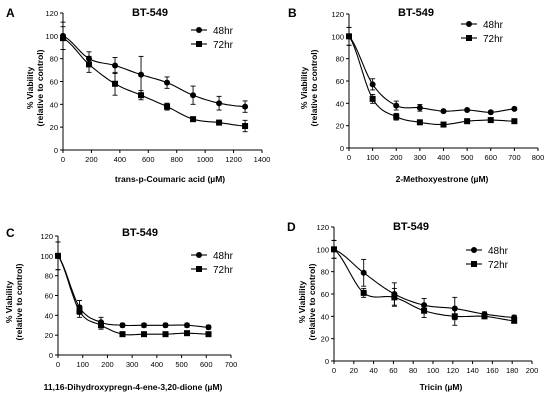 This screenshot has width=550, height=400. What do you see at coordinates (49, 276) in the screenshot?
I see `y-tick-label-c: 80` at bounding box center [49, 276].